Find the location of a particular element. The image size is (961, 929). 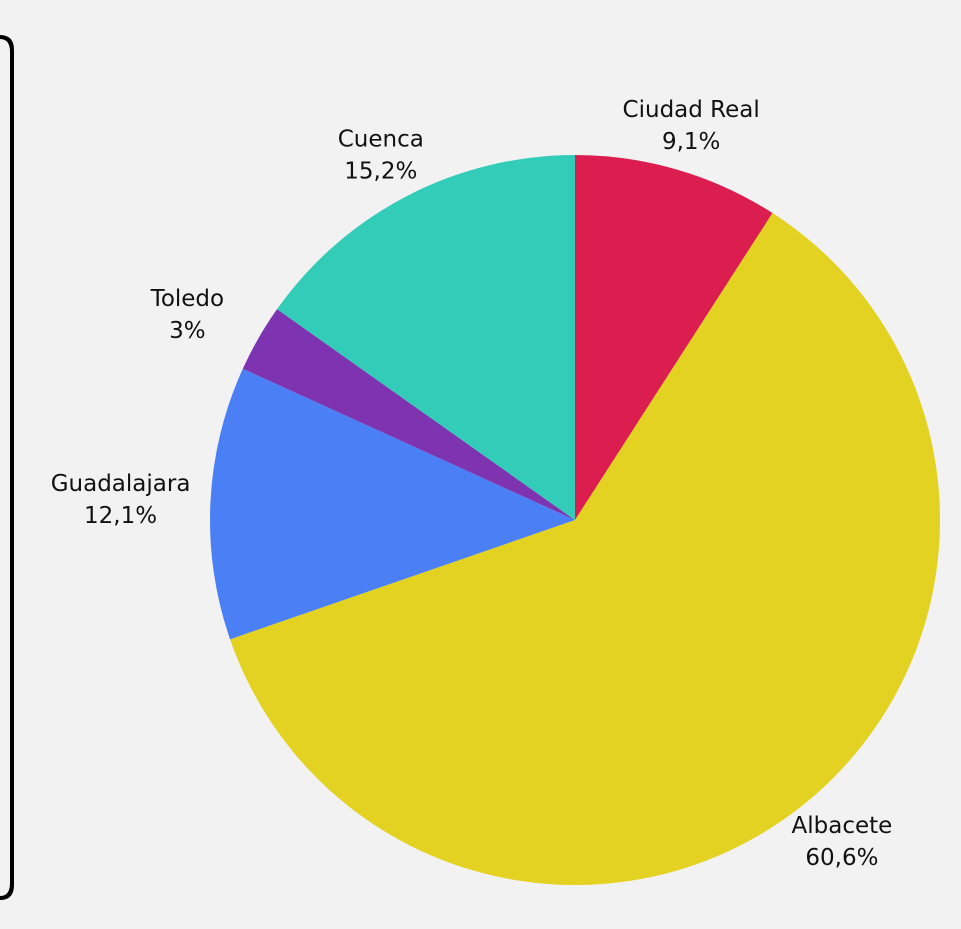

side-panel is located at coordinates (5, 467).